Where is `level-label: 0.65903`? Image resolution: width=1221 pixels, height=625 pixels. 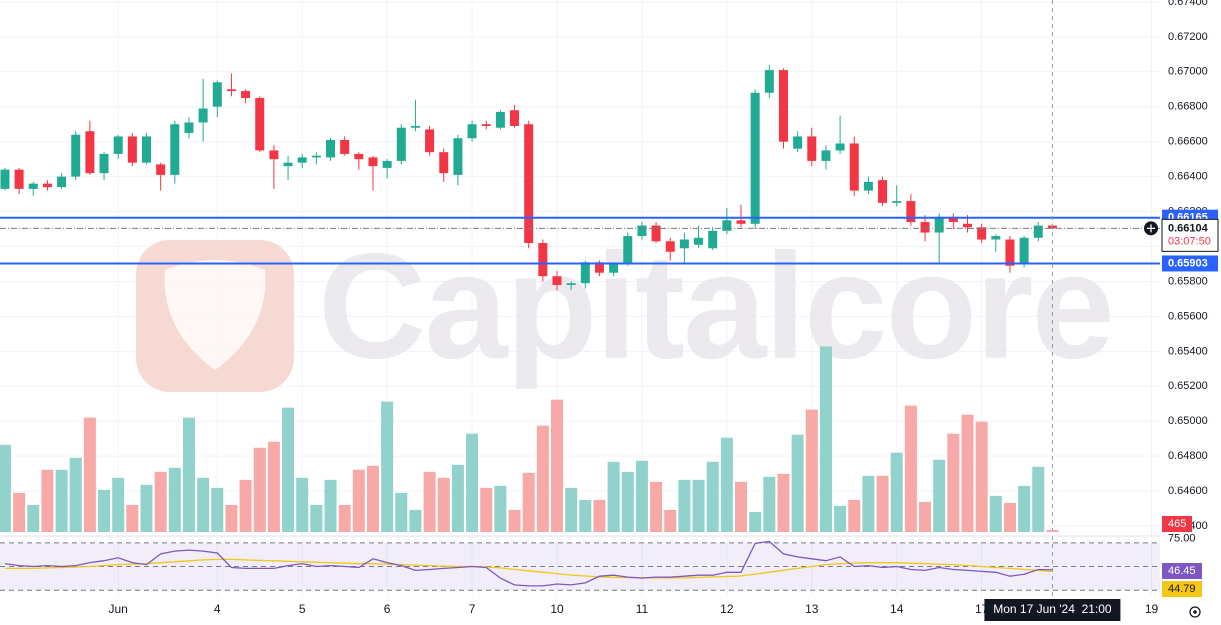 level-label: 0.65903 is located at coordinates (1188, 263).